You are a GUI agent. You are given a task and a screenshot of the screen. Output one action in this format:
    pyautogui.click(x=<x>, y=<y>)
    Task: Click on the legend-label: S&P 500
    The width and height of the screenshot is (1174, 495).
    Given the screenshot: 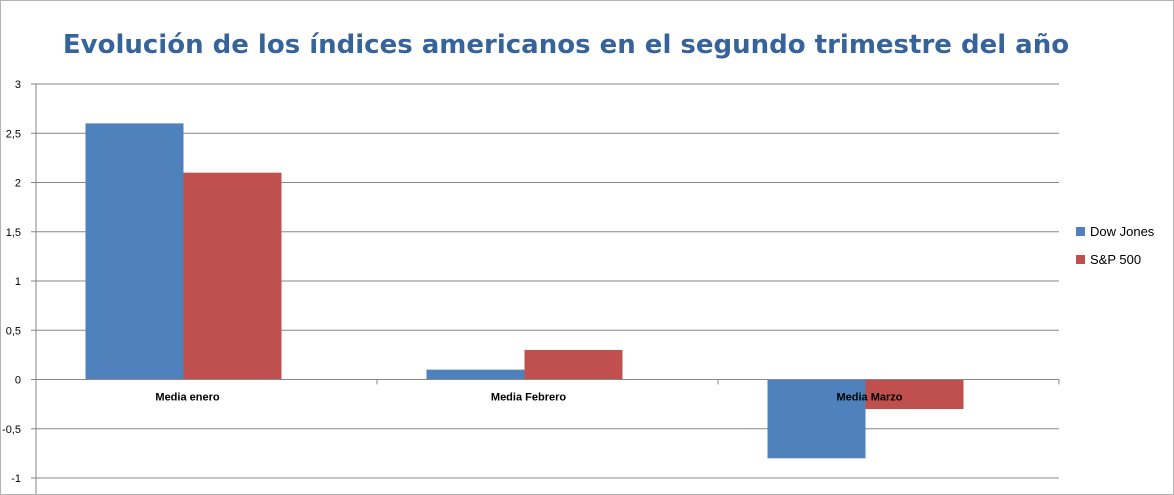 What is the action you would take?
    pyautogui.click(x=1115, y=259)
    